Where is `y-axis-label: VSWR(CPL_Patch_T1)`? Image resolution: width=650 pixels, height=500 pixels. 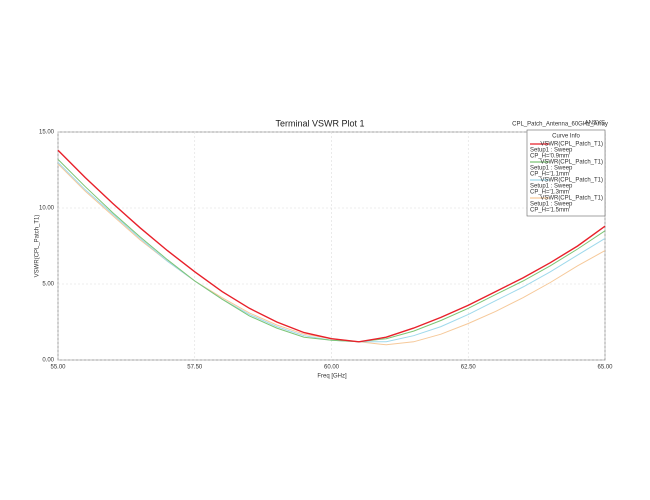
y-axis-label: VSWR(CPL_Patch_T1) is located at coordinates (38, 246).